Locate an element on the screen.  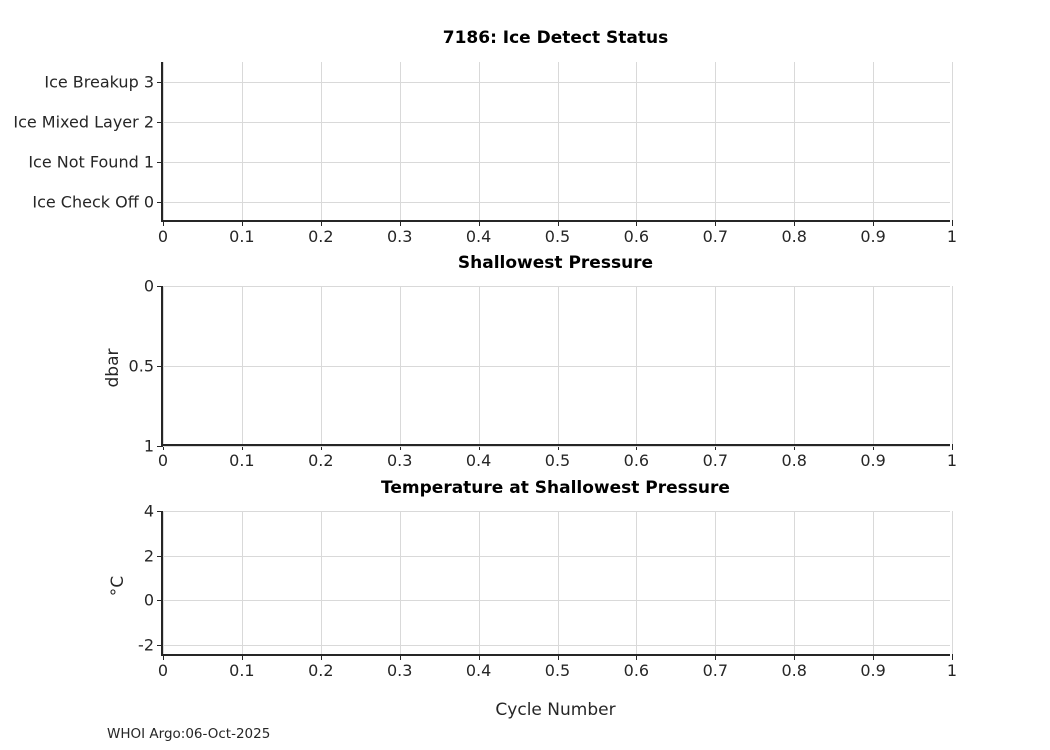
figure-footer: WHOI Argo:06-Oct-2025 is located at coordinates (189, 734).